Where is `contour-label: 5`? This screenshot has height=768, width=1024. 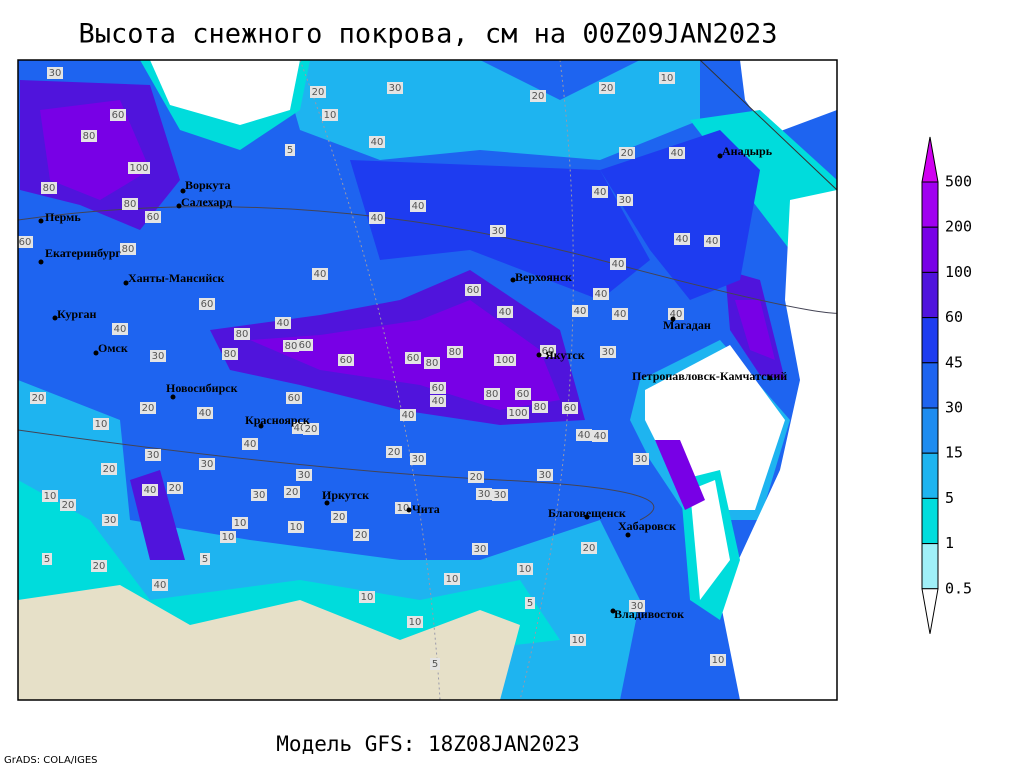 contour-label: 5 is located at coordinates (435, 664).